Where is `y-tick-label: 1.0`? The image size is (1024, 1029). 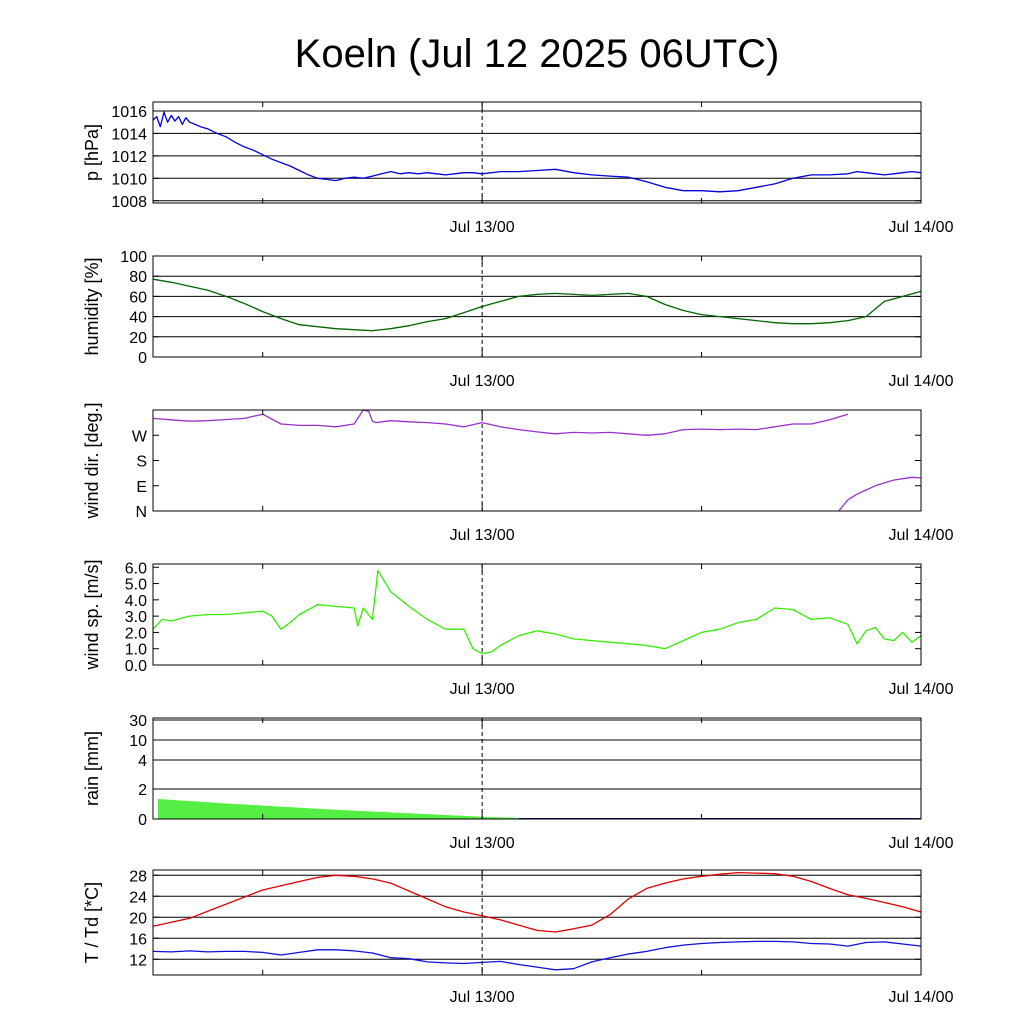
y-tick-label: 1.0 is located at coordinates (136, 650).